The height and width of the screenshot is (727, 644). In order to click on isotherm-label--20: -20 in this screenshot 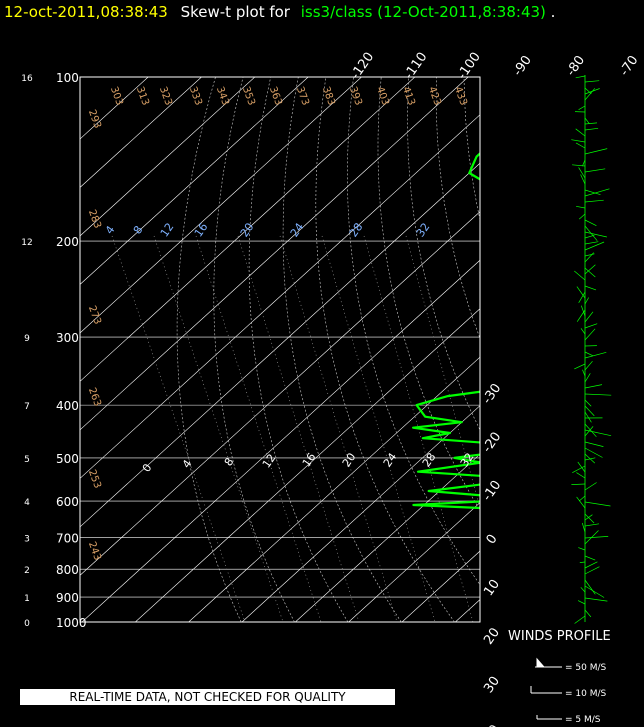, I will do `click(492, 442)`.